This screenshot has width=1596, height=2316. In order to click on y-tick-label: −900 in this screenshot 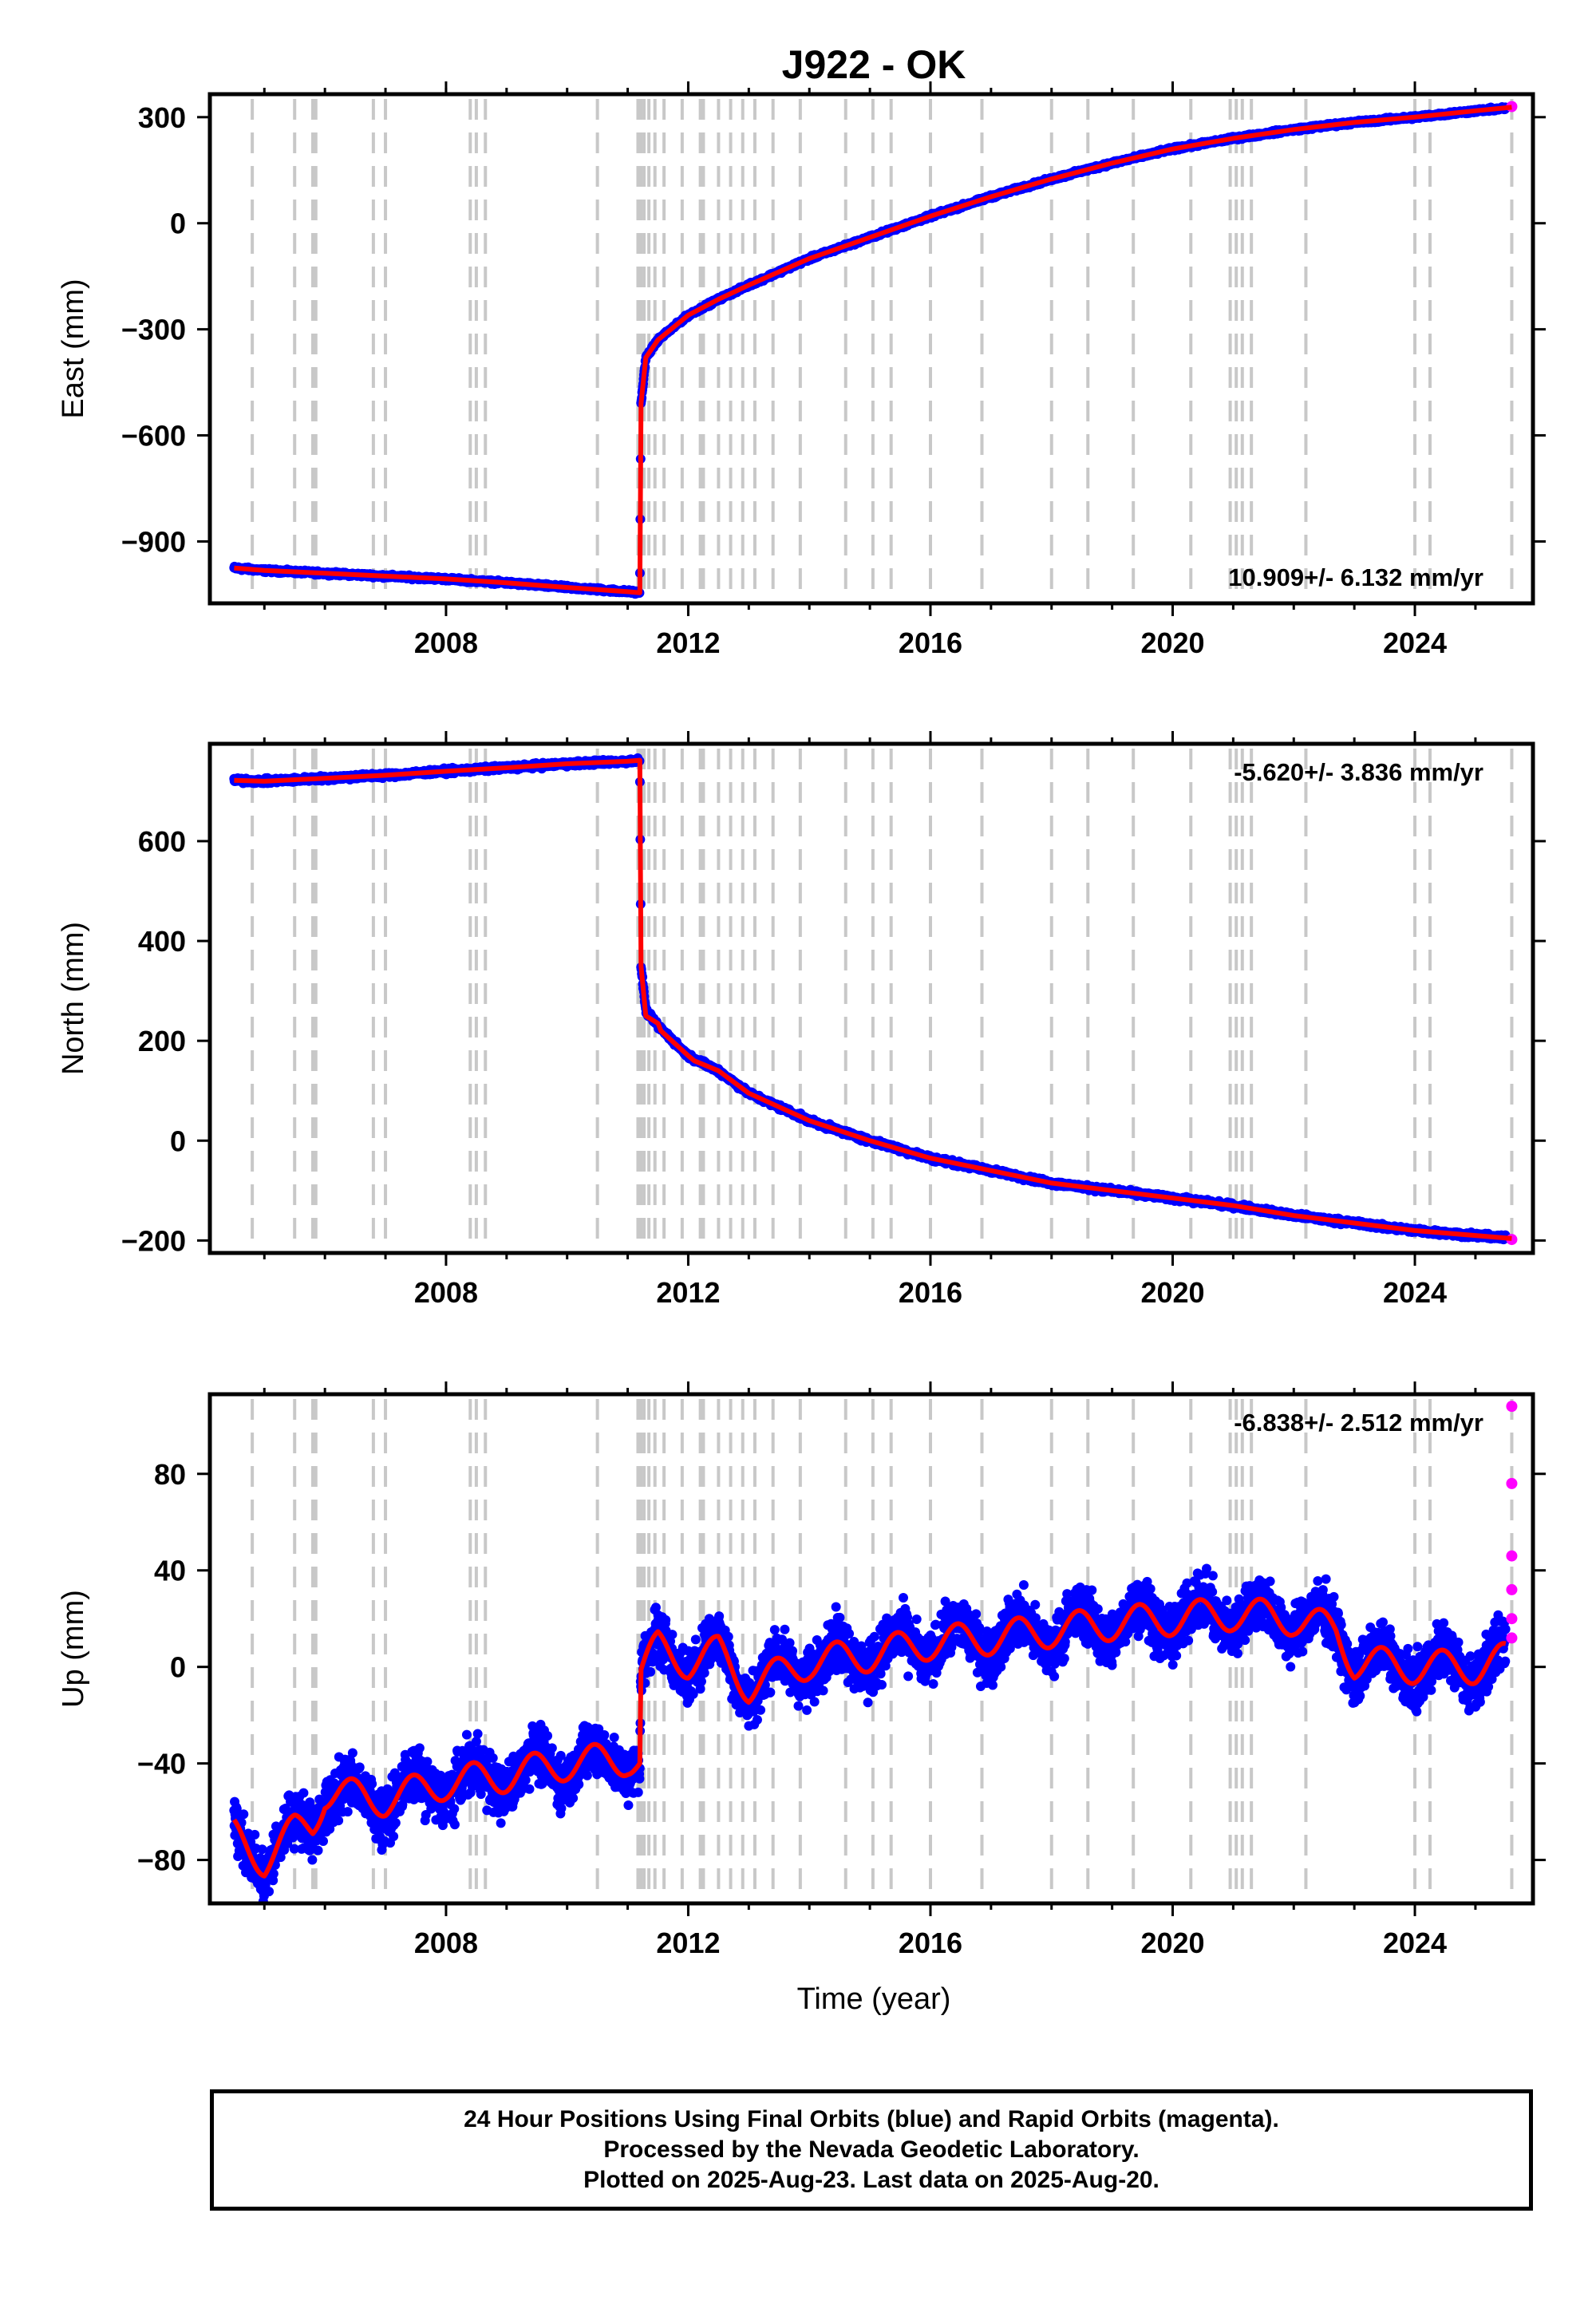, I will do `click(153, 541)`.